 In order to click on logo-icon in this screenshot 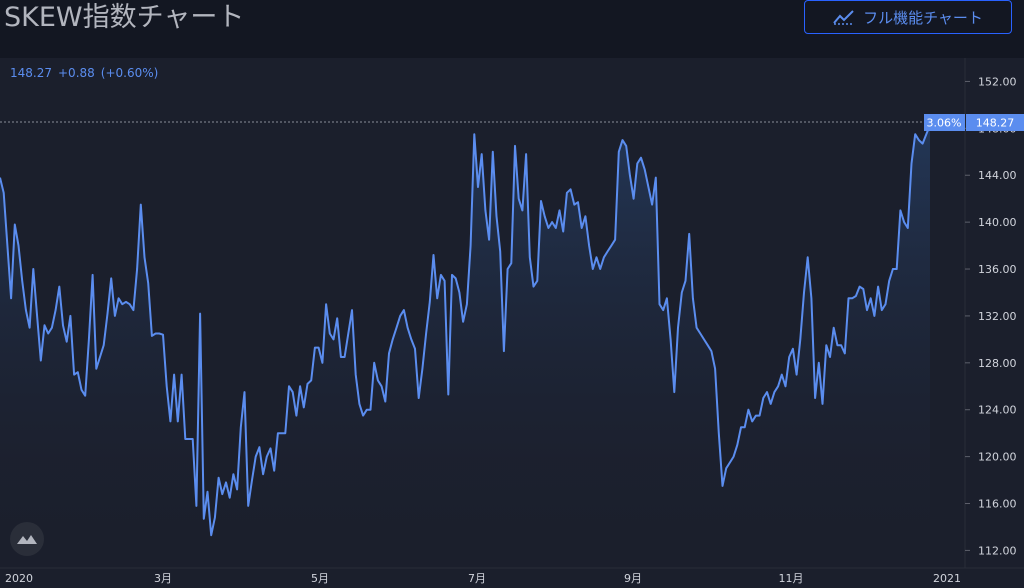, I will do `click(27, 539)`.